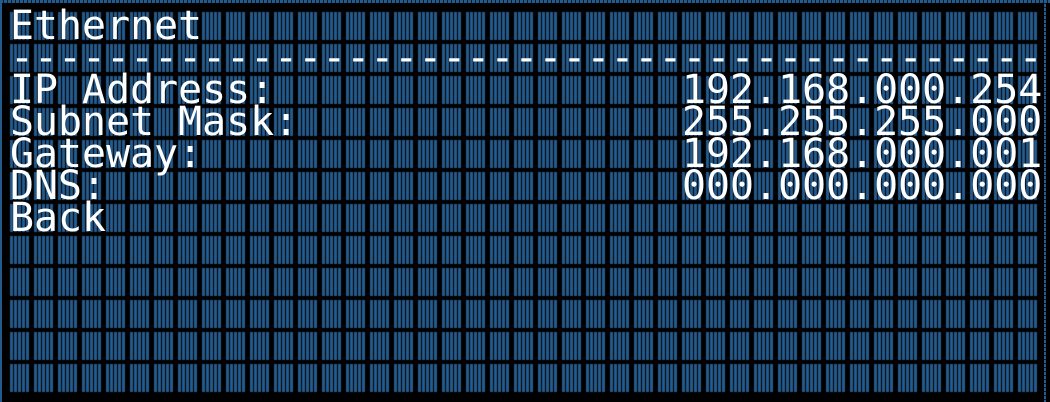 The image size is (1050, 402). Describe the element at coordinates (862, 154) in the screenshot. I see `gateway-value: 192.168.000.001` at that location.